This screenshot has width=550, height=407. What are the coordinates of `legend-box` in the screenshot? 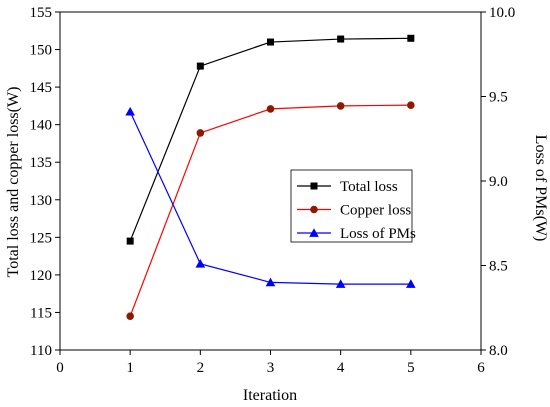 It's located at (351, 206).